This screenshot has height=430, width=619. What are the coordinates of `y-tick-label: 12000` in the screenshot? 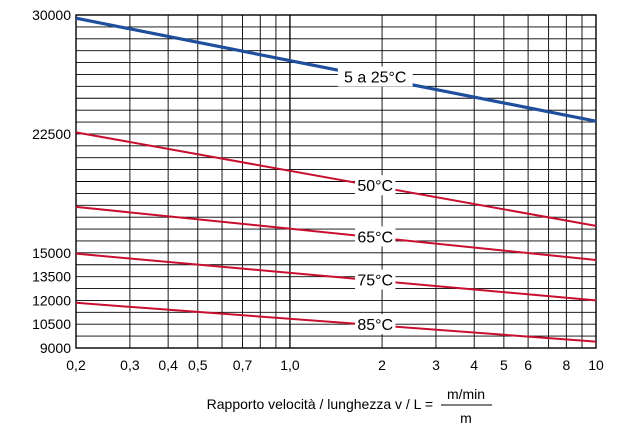 It's located at (51, 300).